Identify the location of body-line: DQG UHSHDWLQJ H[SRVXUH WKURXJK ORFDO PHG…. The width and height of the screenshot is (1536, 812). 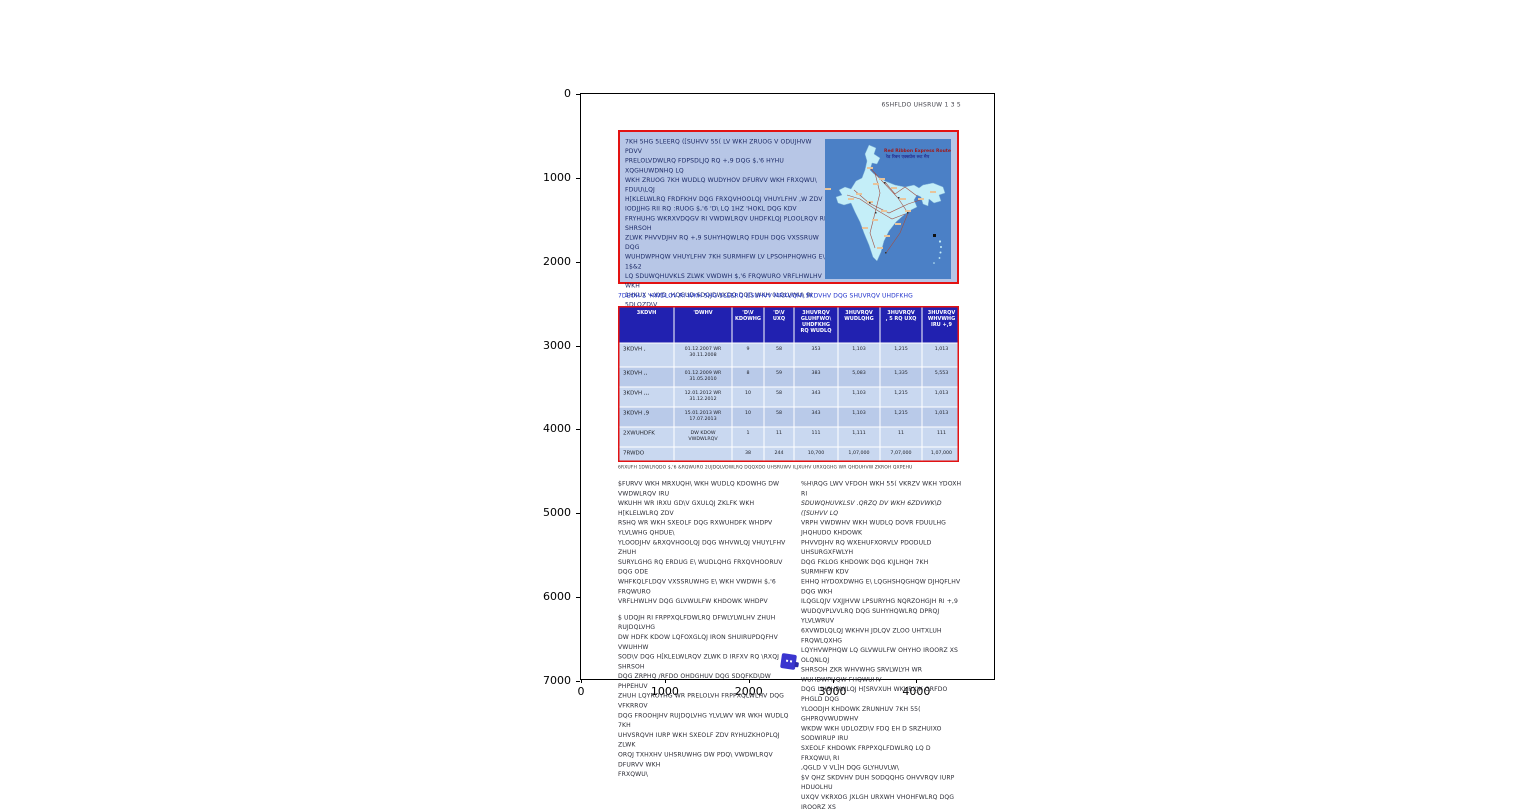
(881, 695).